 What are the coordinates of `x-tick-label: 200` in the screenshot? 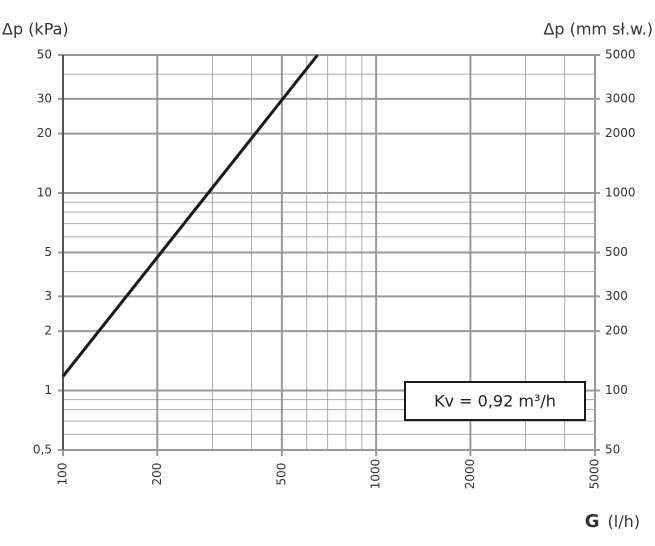 It's located at (157, 474).